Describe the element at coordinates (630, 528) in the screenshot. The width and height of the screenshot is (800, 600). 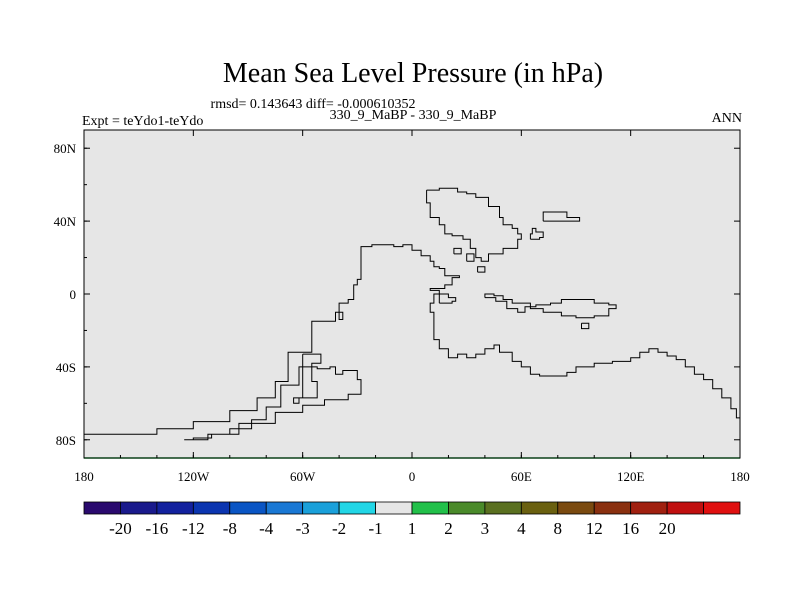
I see `colorbar-label: 16` at that location.